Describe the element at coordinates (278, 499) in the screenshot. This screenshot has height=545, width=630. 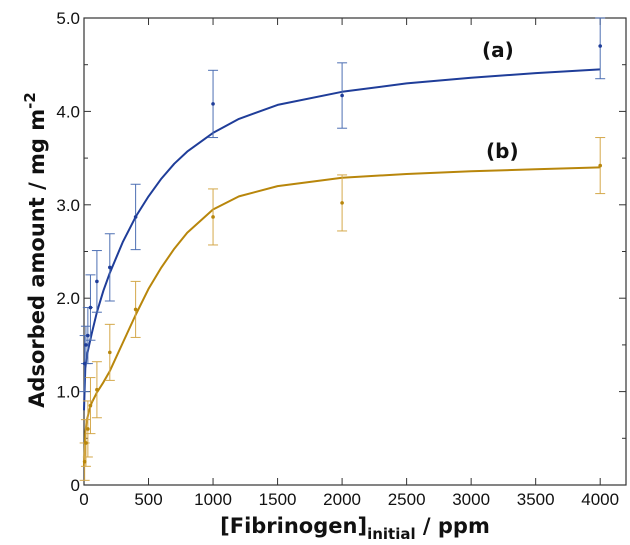
I see `x-tick-label: 1500` at that location.